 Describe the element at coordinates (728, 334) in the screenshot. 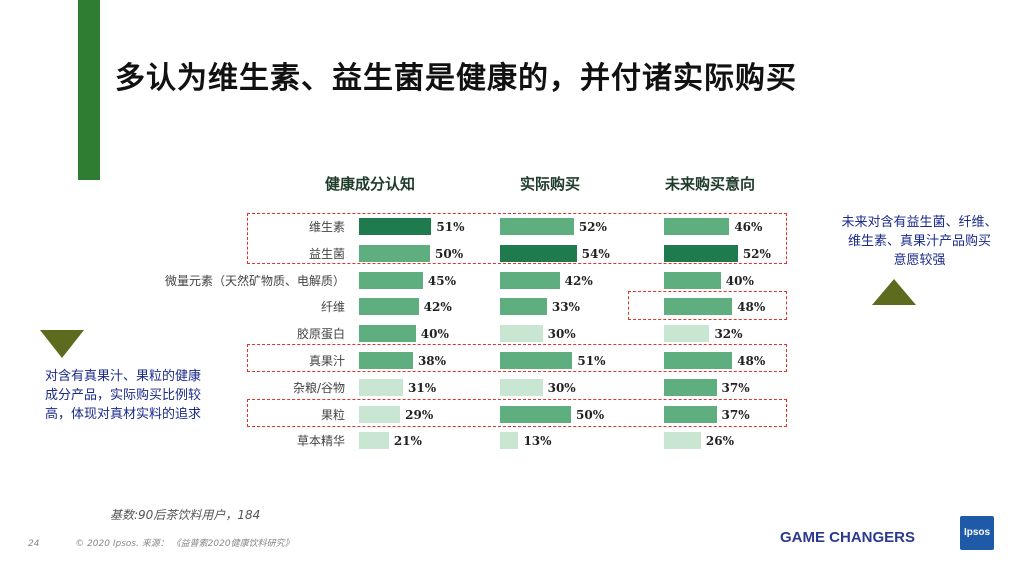

I see `data-label: 32%` at that location.